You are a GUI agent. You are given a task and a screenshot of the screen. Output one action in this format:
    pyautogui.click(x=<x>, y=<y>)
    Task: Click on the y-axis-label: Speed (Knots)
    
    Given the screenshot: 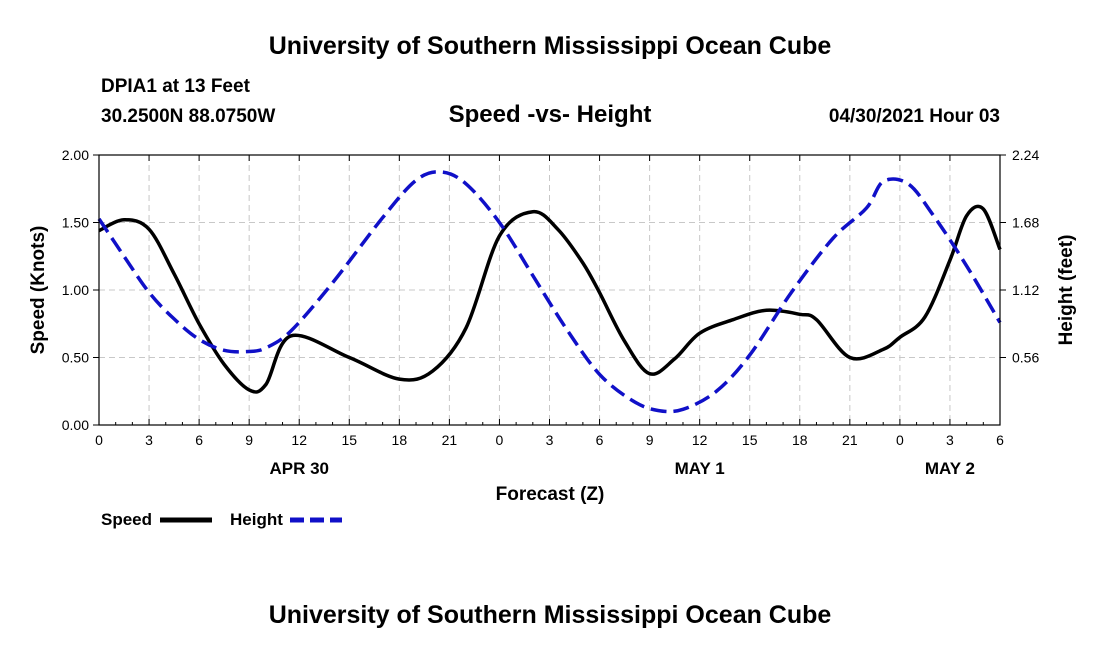 What is the action you would take?
    pyautogui.click(x=38, y=290)
    